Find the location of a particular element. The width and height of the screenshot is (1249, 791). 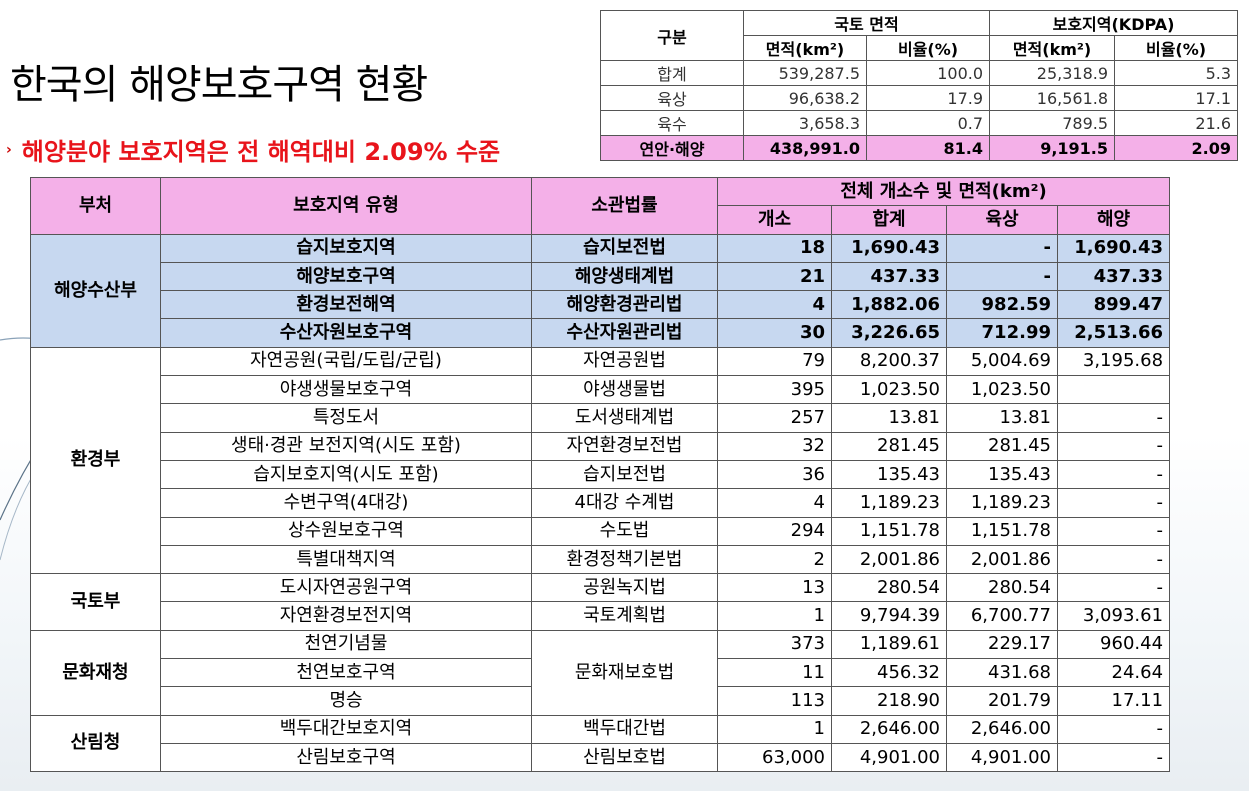

table-row: 국토부 도시자연공원구역 공원녹지법 13 280.54 280.54 - is located at coordinates (600, 602).